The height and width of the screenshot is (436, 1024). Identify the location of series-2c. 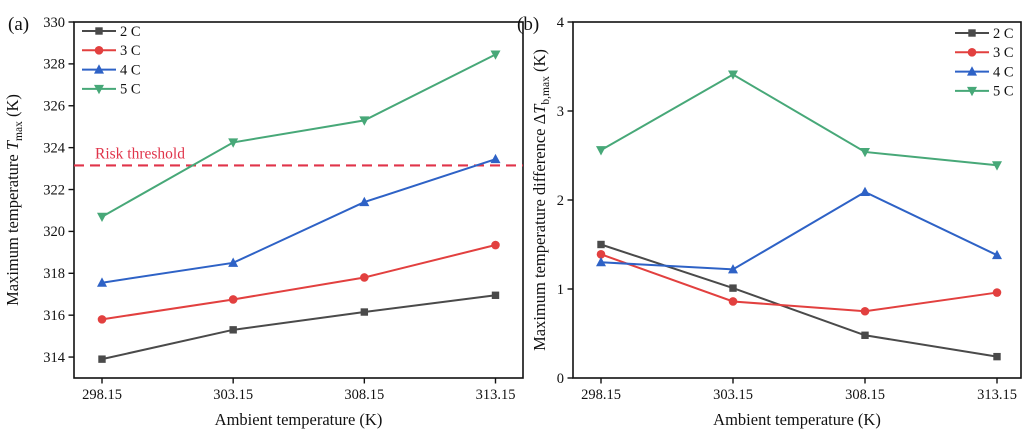
(299, 327).